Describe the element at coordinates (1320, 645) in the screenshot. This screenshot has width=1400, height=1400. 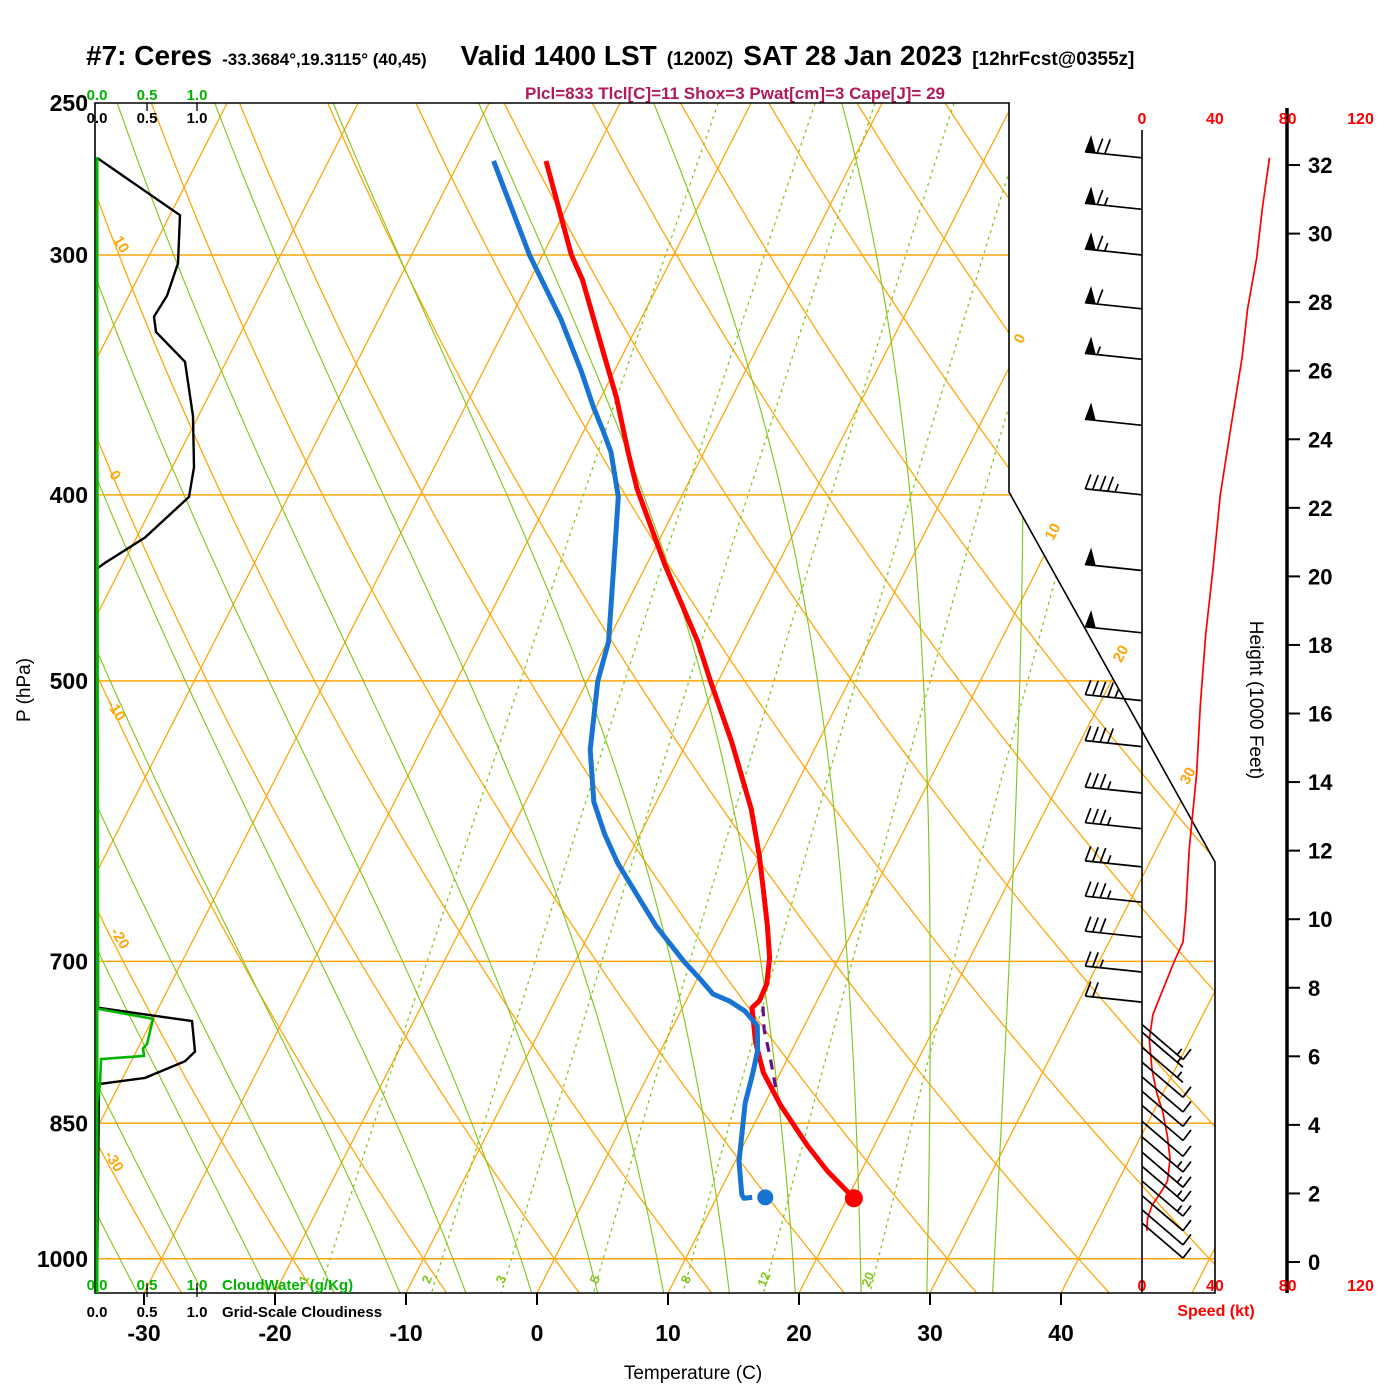
I see `svg-text: 18` at that location.